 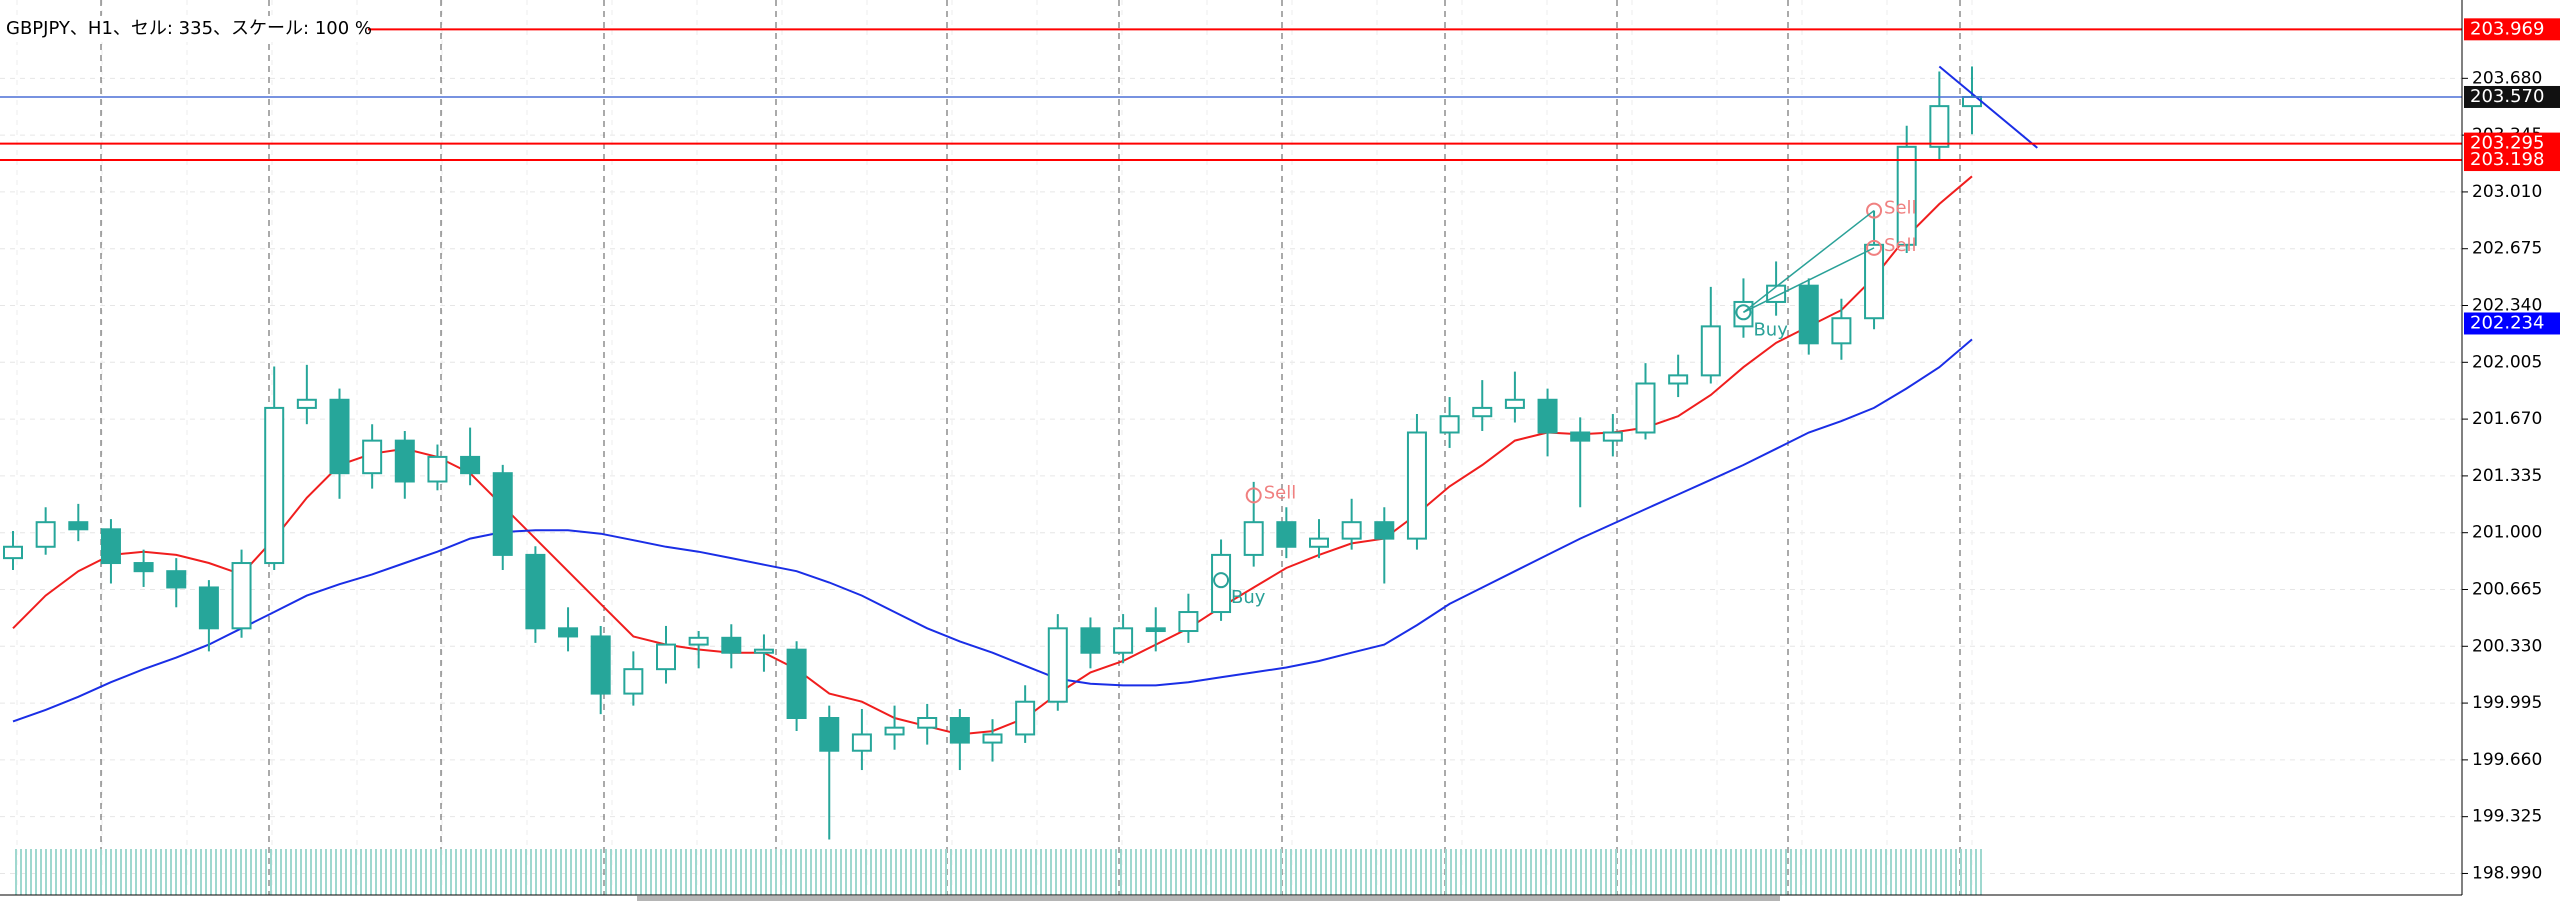 I want to click on y-tick-label: 200.330, so click(x=2507, y=646).